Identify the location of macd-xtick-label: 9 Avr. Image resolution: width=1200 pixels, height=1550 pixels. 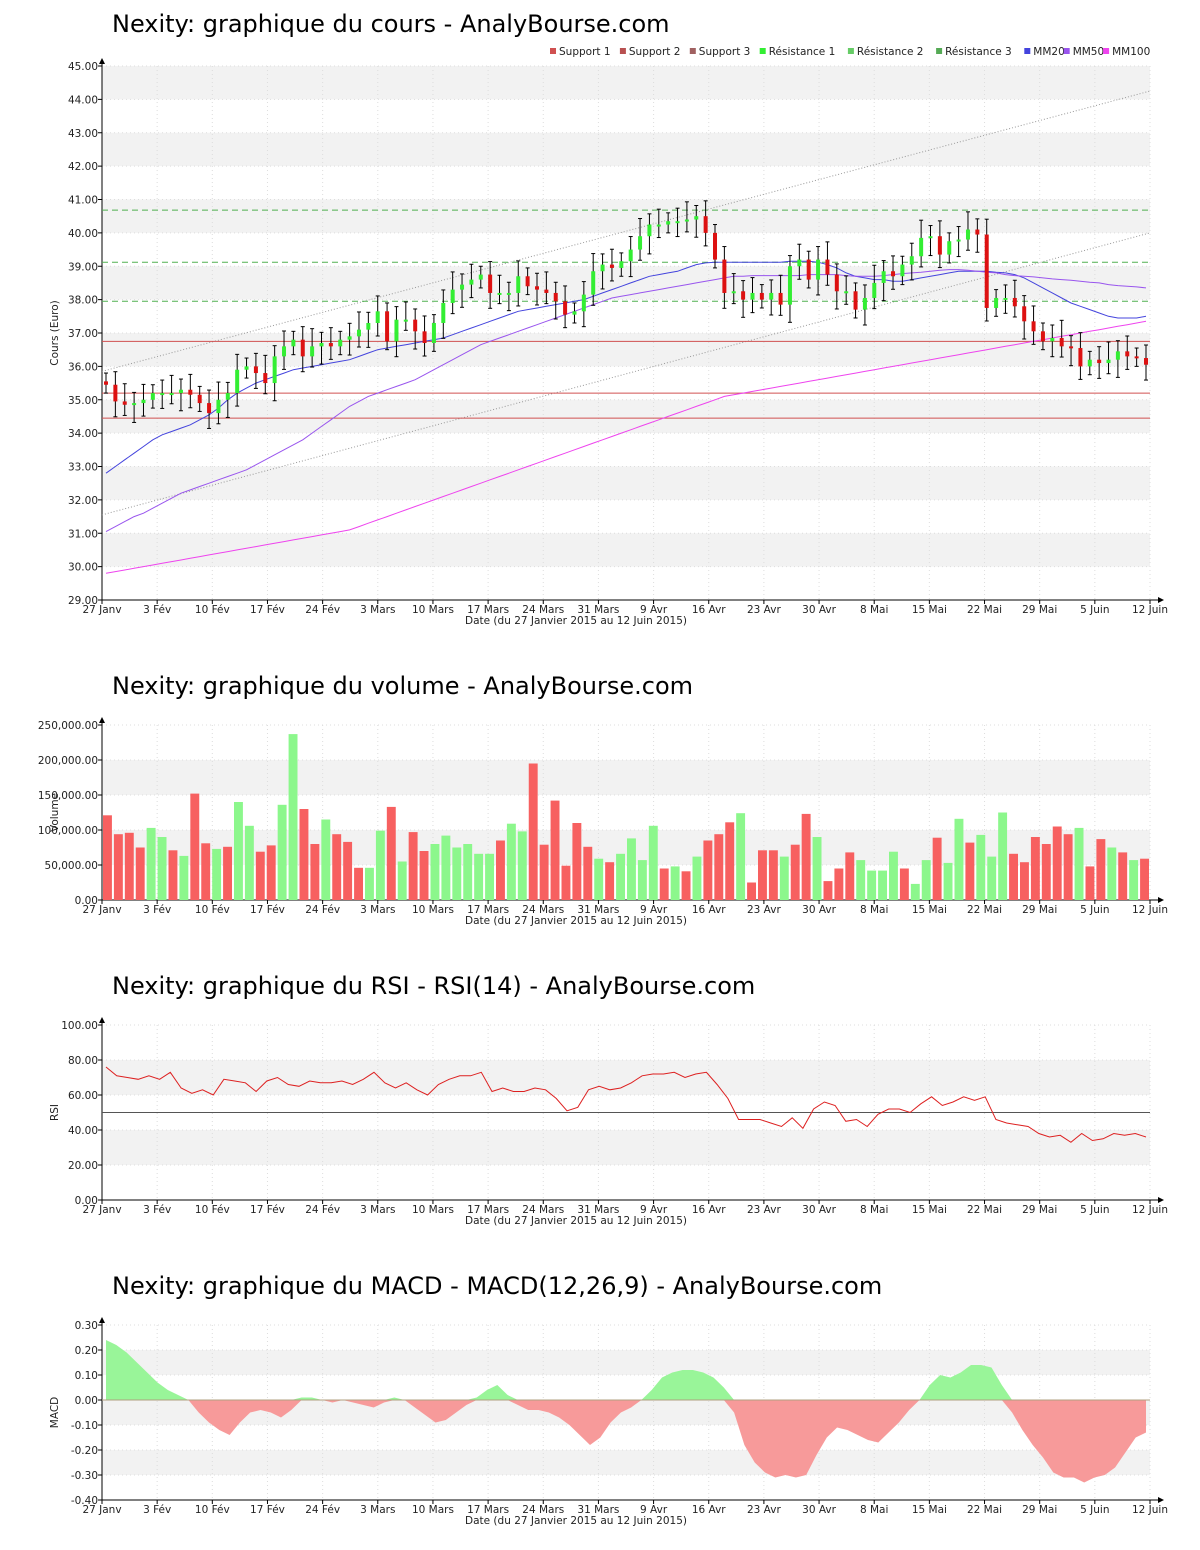
(654, 1510).